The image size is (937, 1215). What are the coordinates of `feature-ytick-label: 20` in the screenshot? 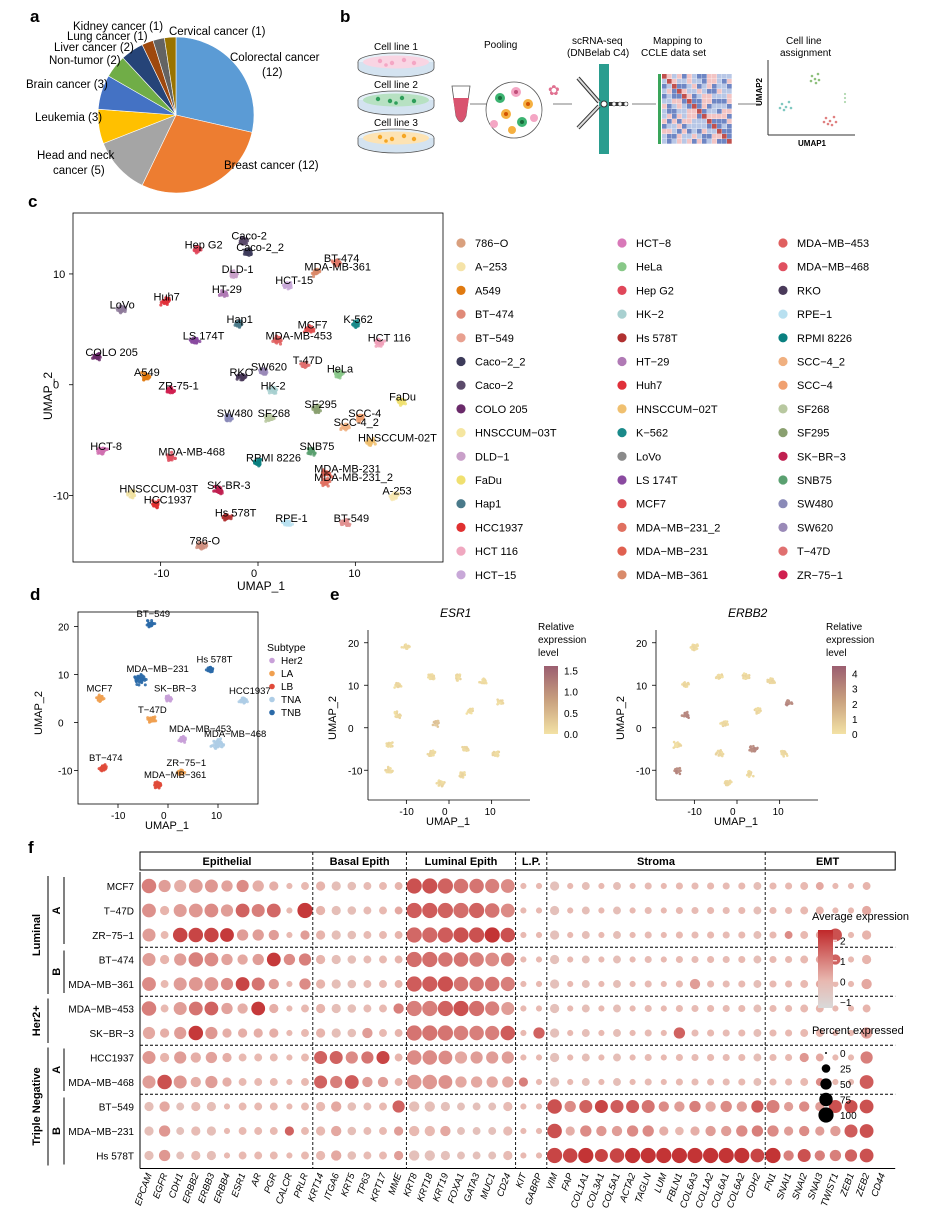 It's located at (642, 644).